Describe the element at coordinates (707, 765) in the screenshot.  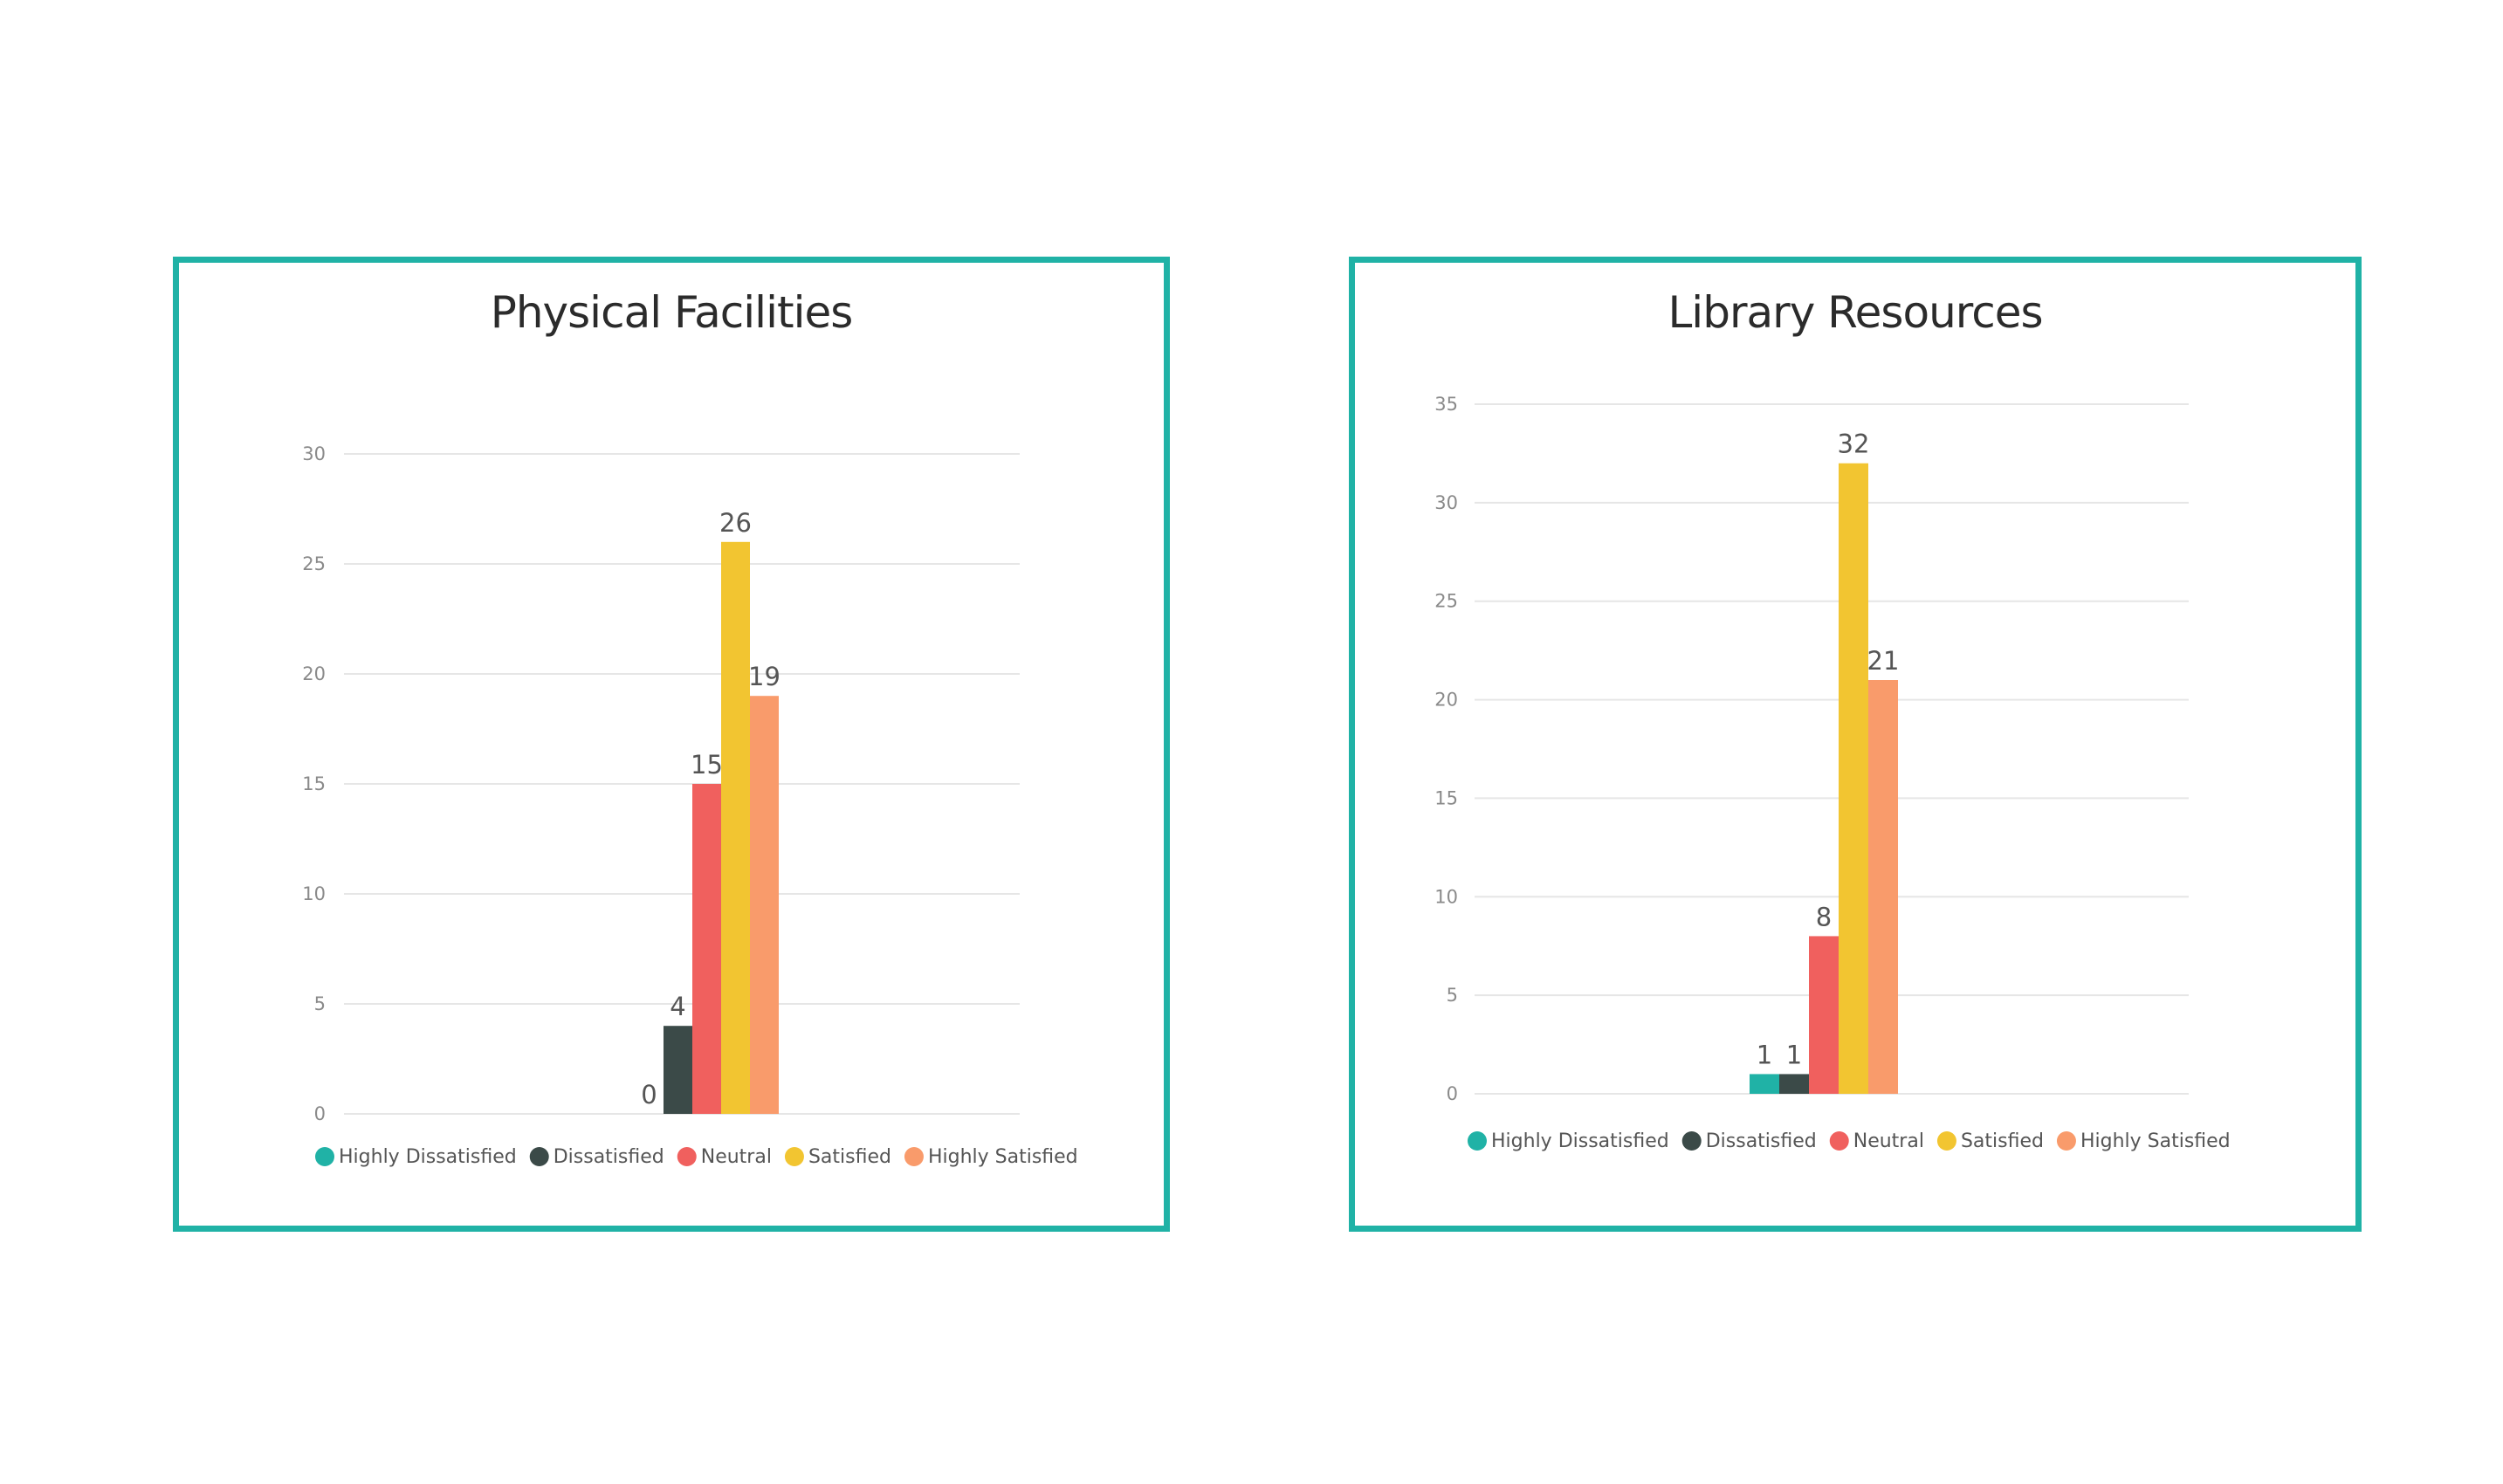
I see `data-label: 15` at that location.